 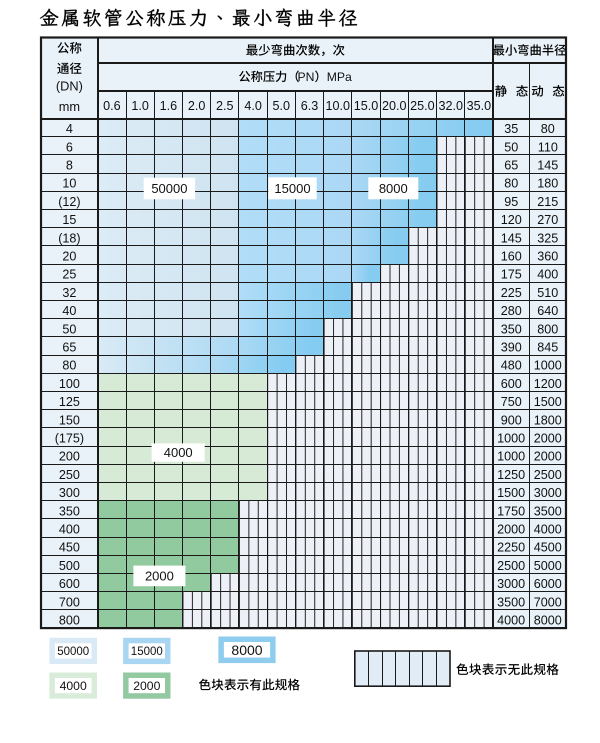 I want to click on svg-text: 8, so click(x=69, y=166).